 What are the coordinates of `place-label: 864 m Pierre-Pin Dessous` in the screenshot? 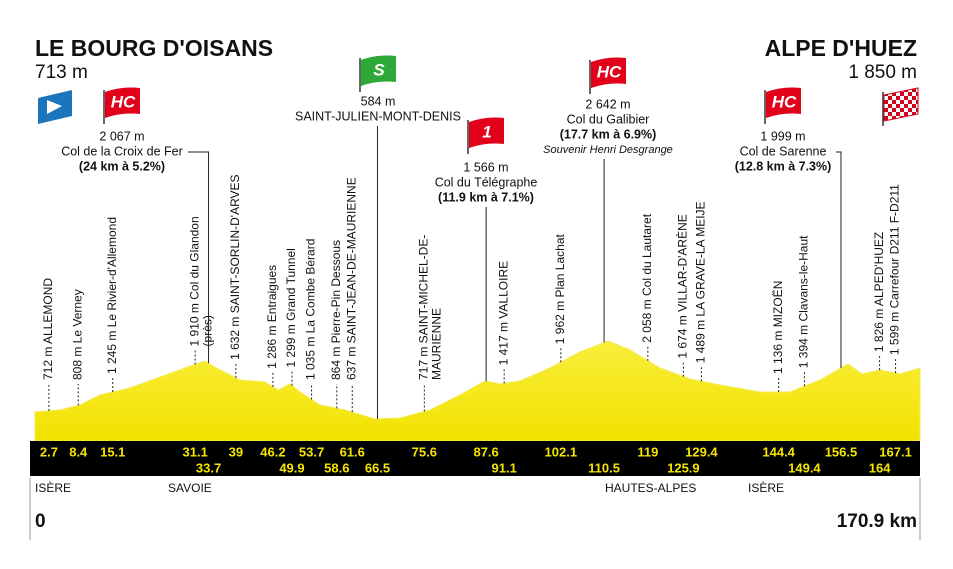 It's located at (336, 310).